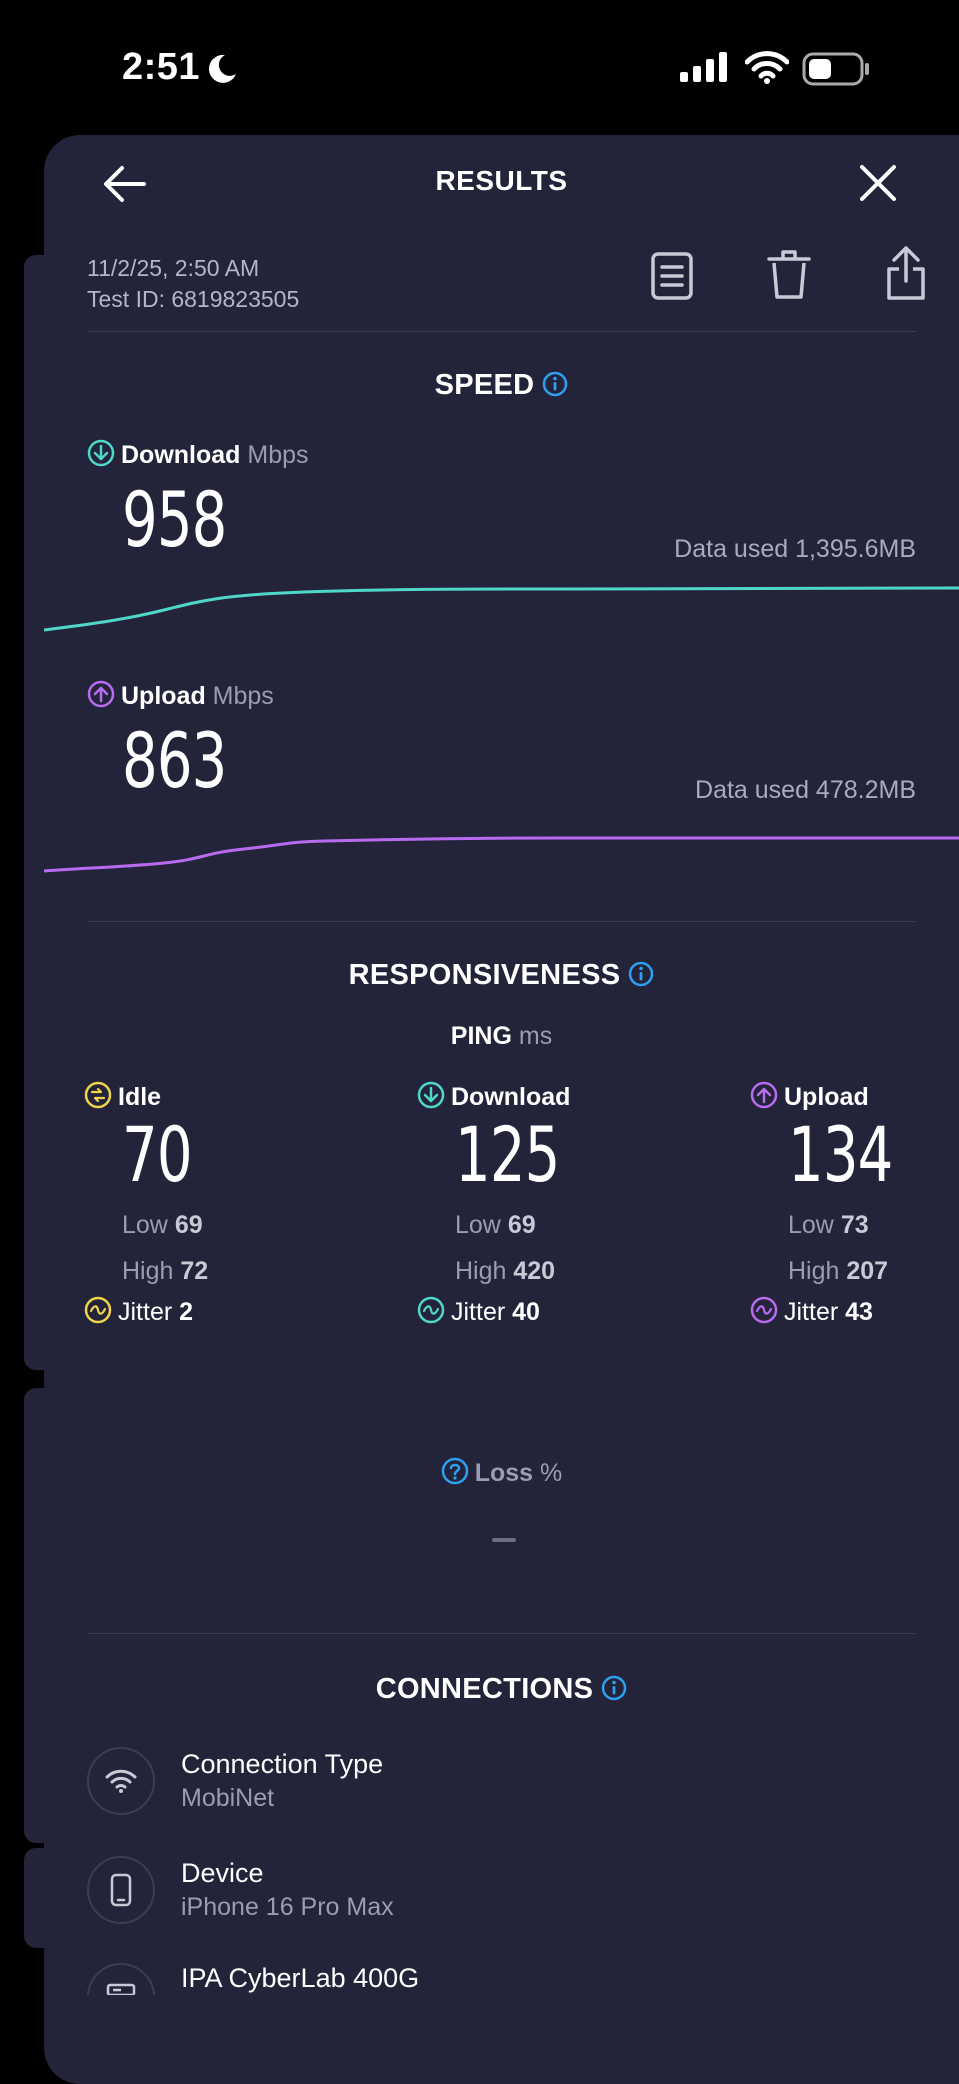 The width and height of the screenshot is (959, 2084). I want to click on document-icon, so click(672, 276).